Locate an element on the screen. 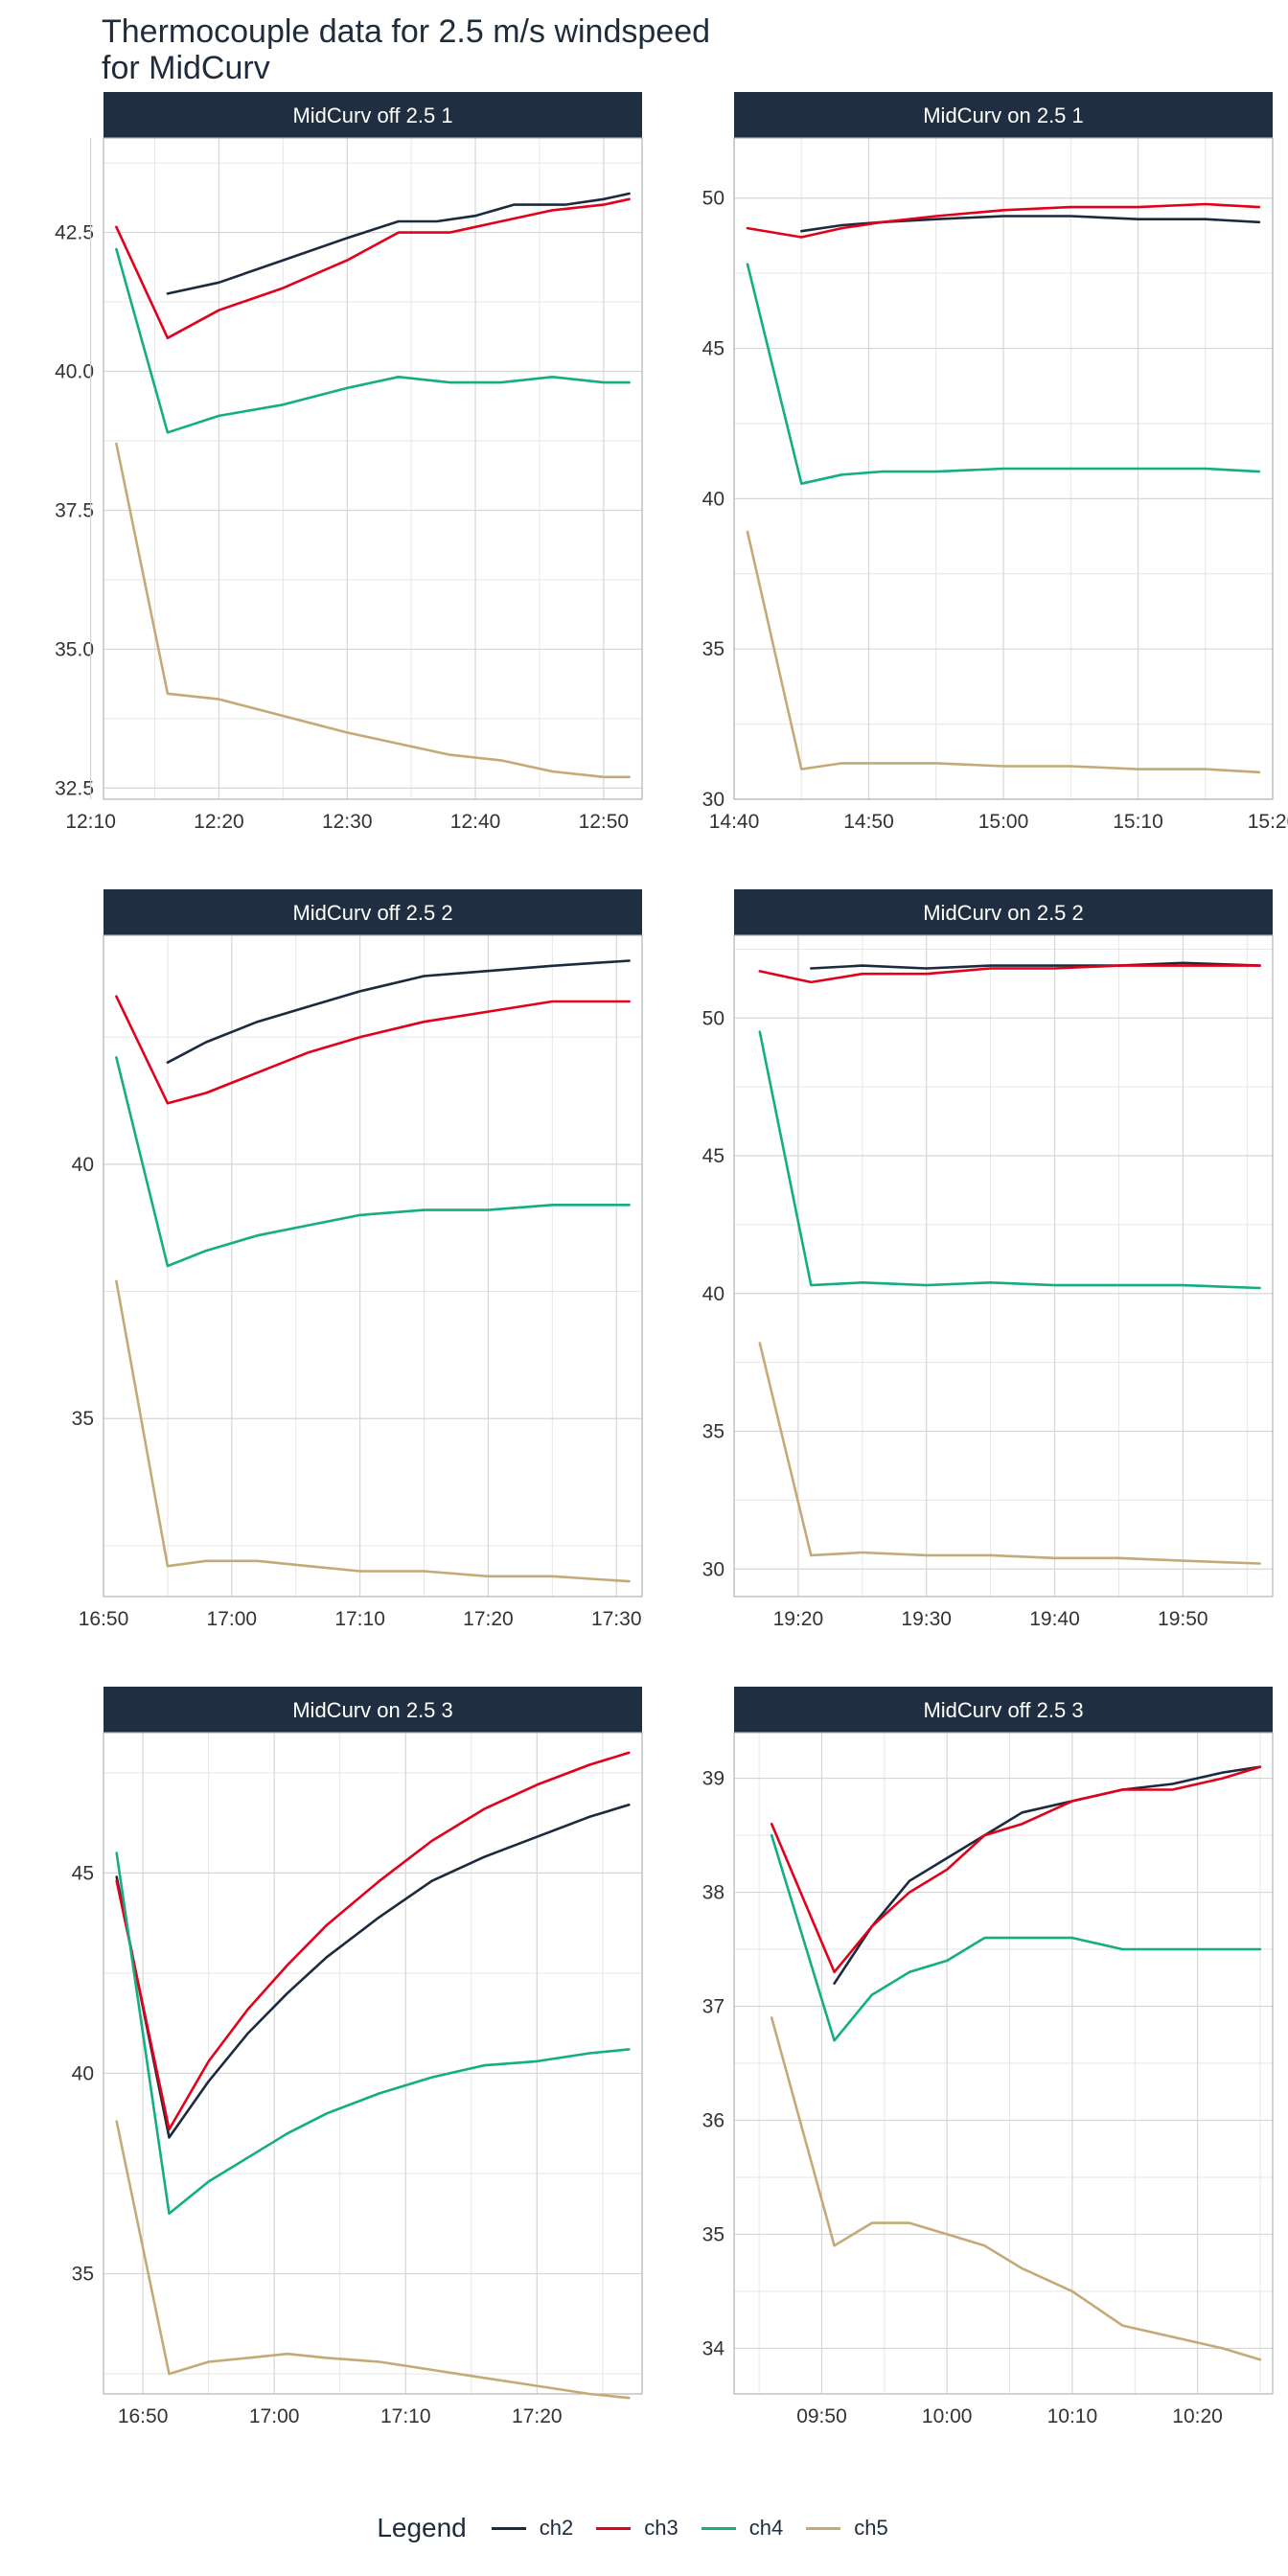 The height and width of the screenshot is (2576, 1288). x-tick-label: 10:10 is located at coordinates (1072, 2416).